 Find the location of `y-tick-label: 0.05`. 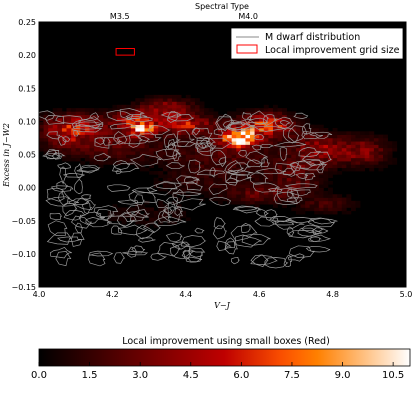

y-tick-label: 0.05 is located at coordinates (27, 155).